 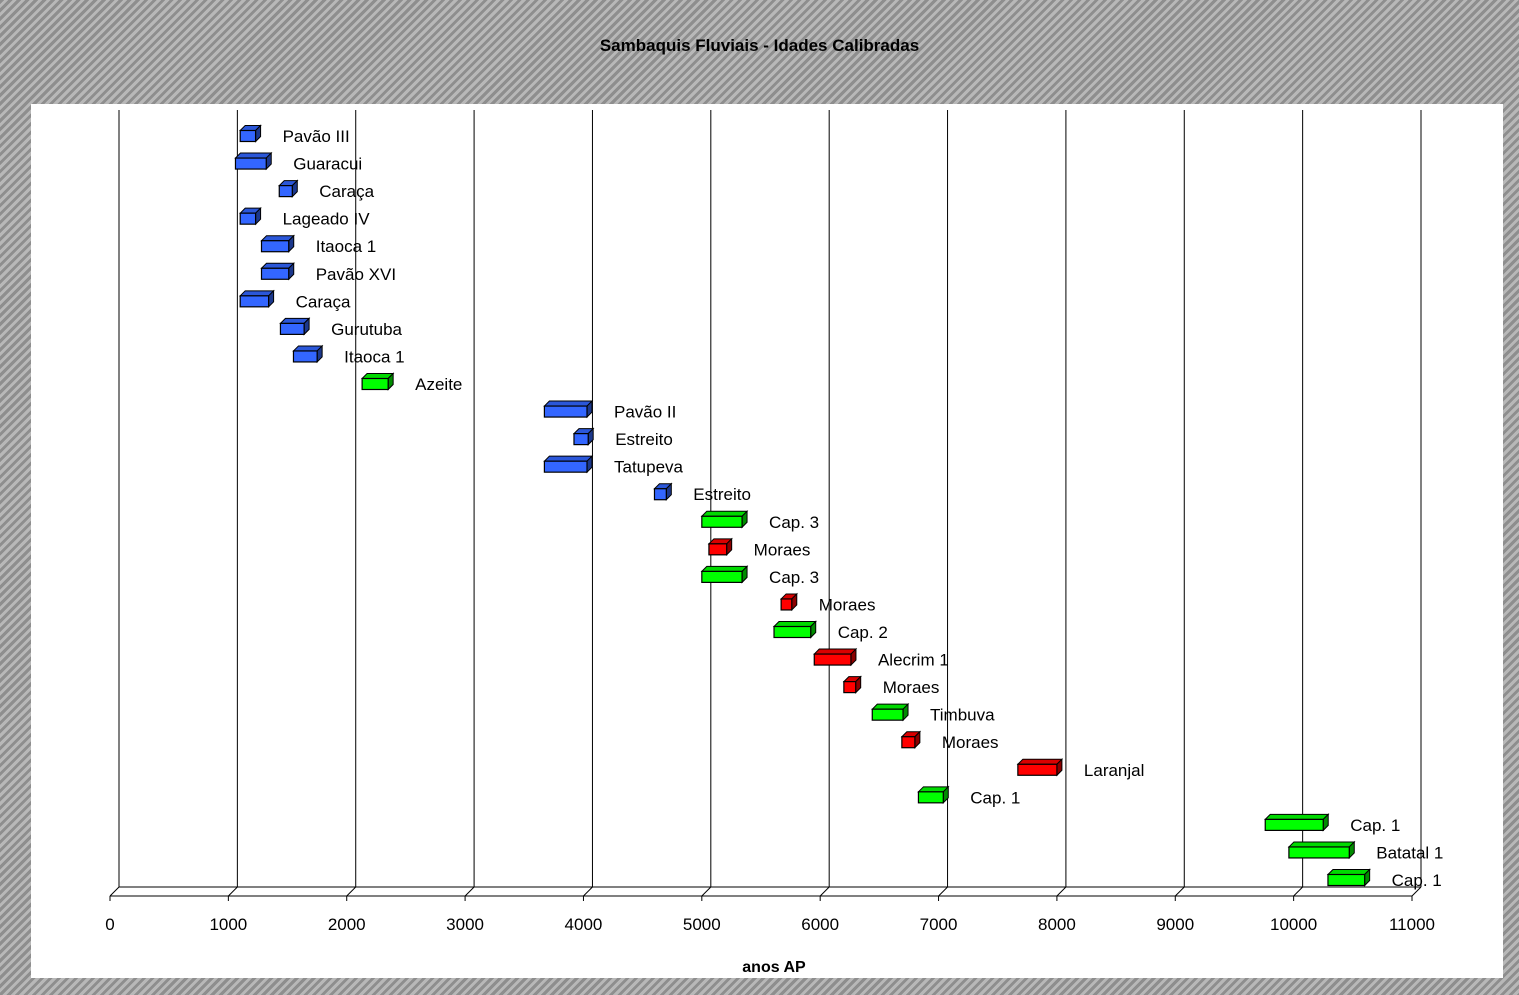 I want to click on bar-label: Alecrim 1, so click(x=913, y=660).